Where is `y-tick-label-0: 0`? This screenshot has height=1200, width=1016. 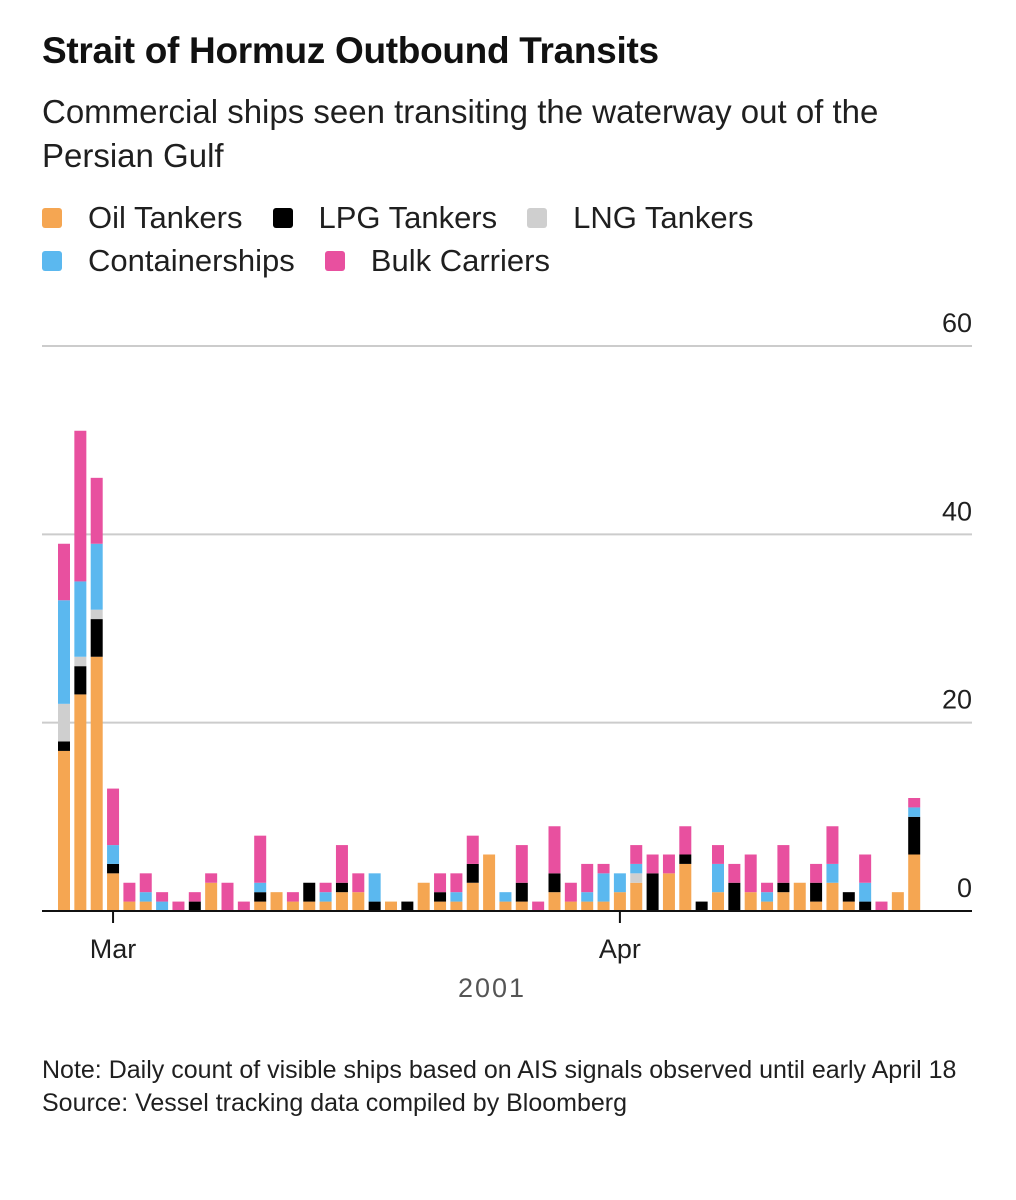
y-tick-label-0: 0 is located at coordinates (964, 888).